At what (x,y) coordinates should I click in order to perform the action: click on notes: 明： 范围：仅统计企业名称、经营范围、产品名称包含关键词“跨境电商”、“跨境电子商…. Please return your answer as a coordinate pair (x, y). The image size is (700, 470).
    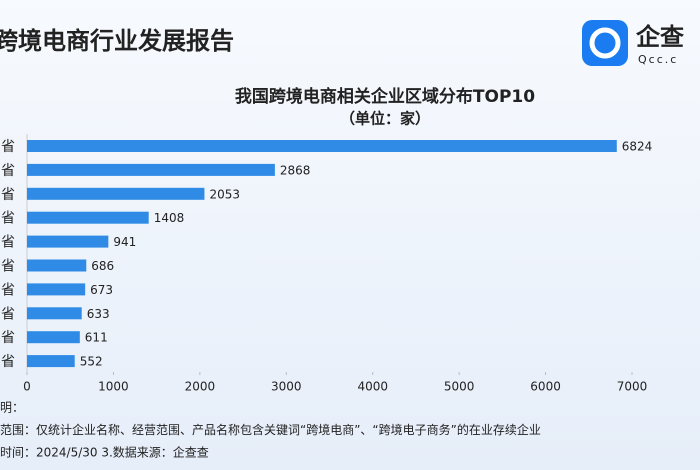
    Looking at the image, I should click on (270, 430).